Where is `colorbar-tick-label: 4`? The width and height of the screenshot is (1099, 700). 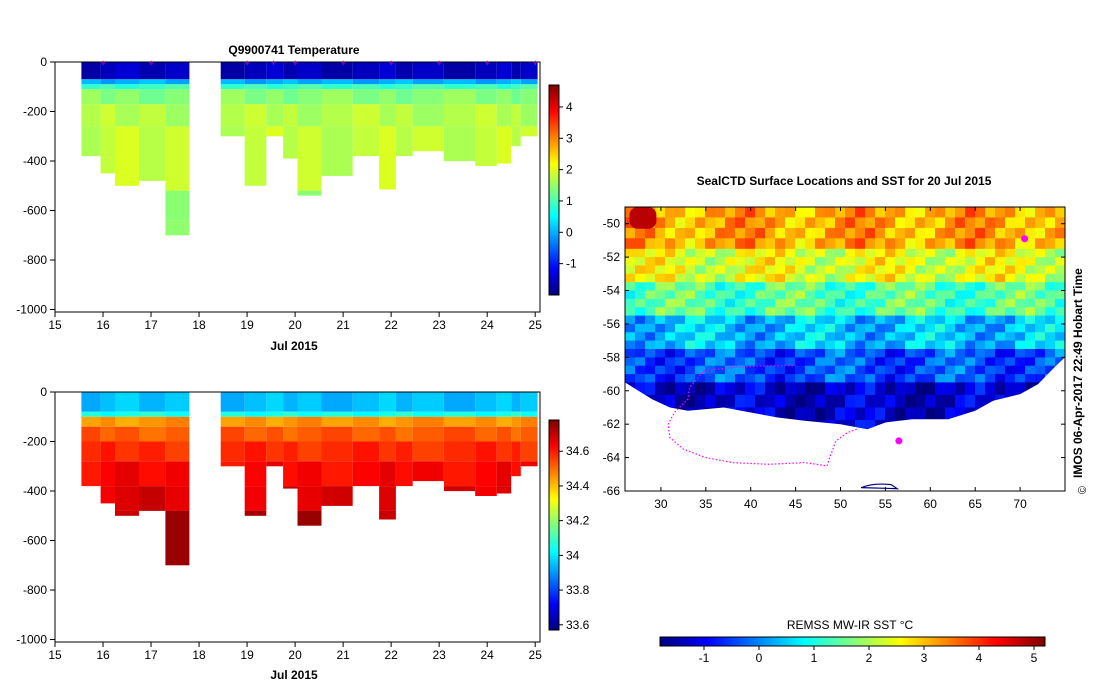 colorbar-tick-label: 4 is located at coordinates (569, 107).